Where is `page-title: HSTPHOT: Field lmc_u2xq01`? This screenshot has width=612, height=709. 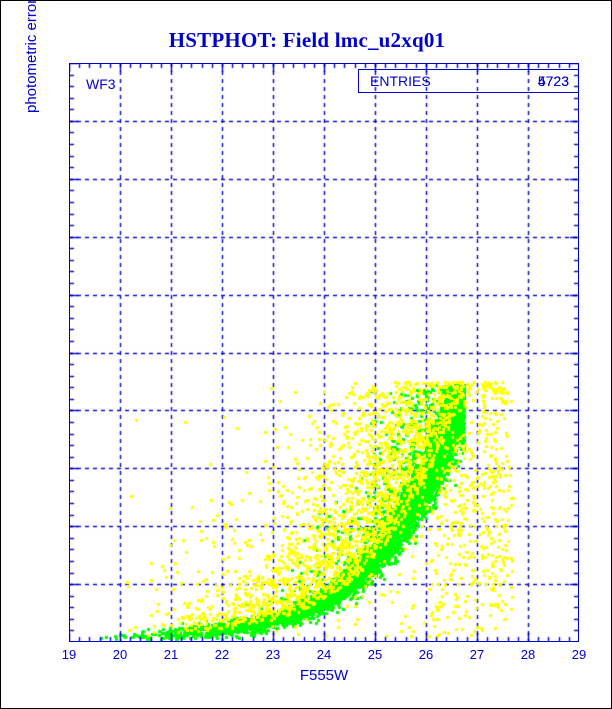
page-title: HSTPHOT: Field lmc_u2xq01 is located at coordinates (307, 40).